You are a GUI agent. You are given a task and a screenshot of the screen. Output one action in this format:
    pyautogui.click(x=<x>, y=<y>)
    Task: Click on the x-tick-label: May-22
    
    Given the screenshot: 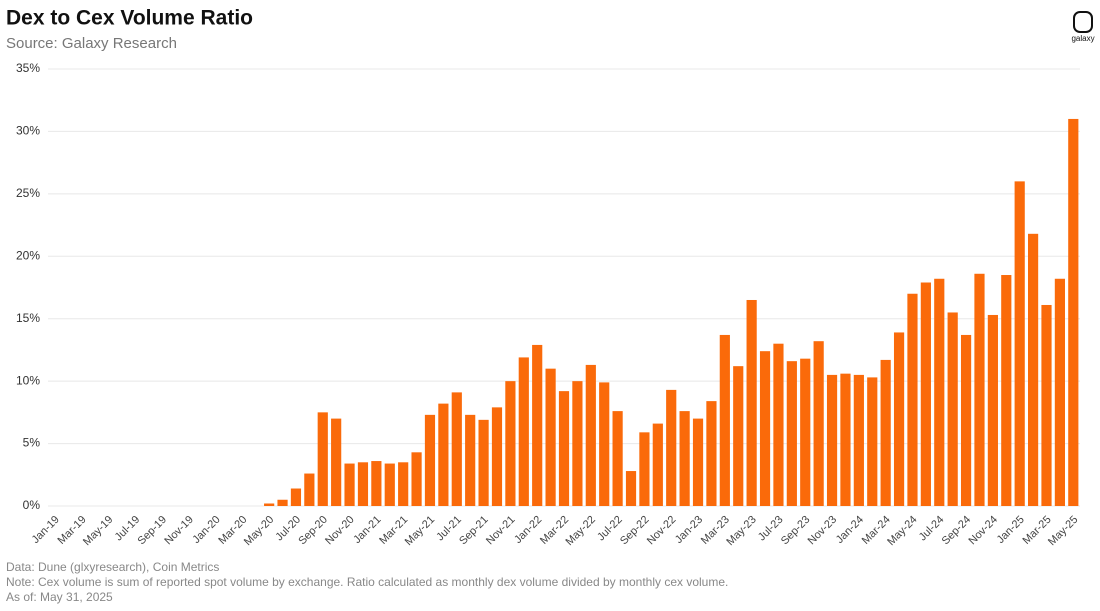 What is the action you would take?
    pyautogui.click(x=581, y=531)
    